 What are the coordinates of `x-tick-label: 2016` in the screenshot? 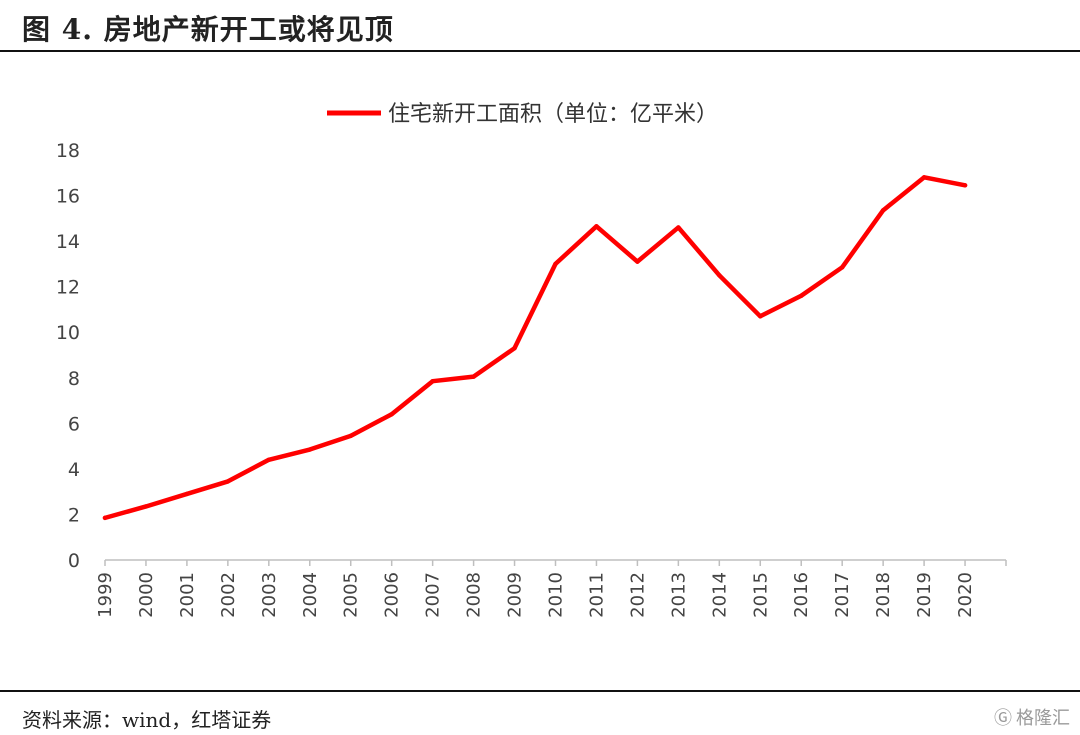 It's located at (801, 595).